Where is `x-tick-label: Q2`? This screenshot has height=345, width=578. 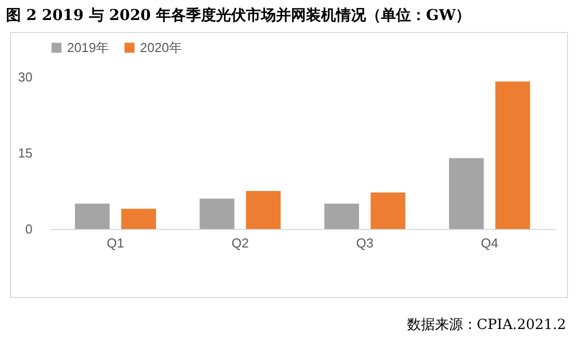 x-tick-label: Q2 is located at coordinates (240, 243).